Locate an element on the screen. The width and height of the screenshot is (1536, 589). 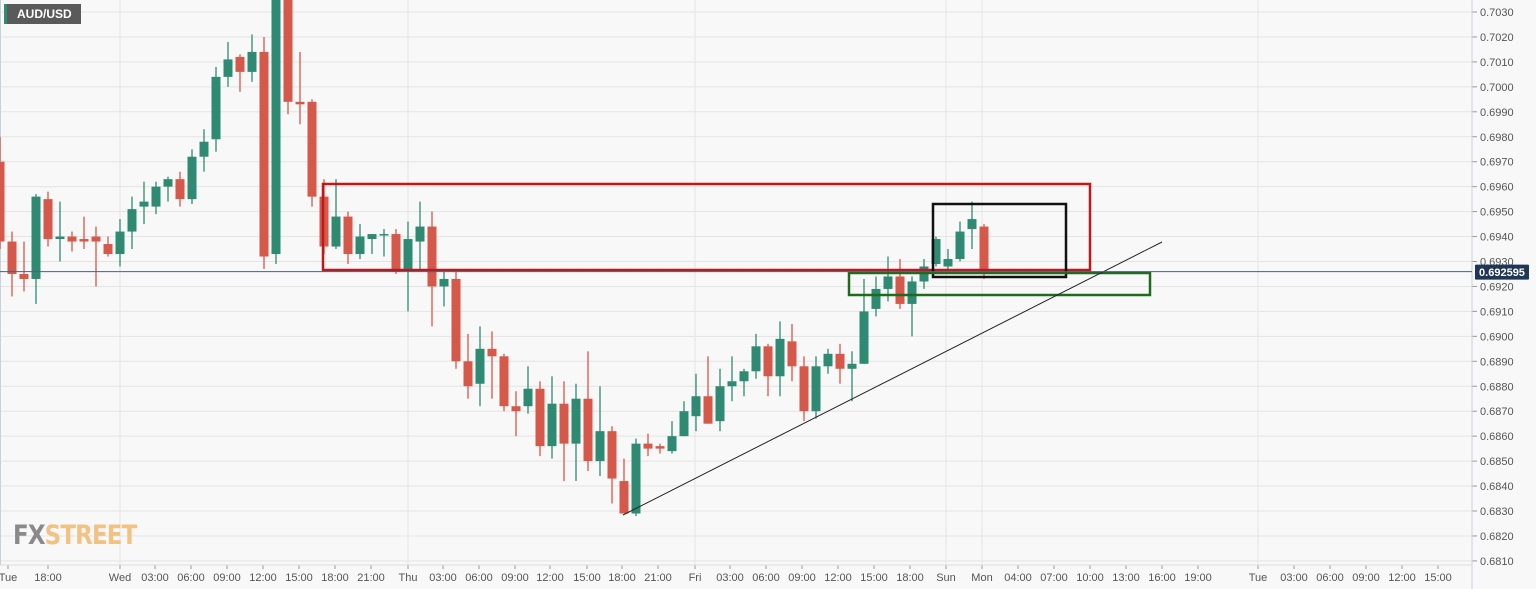
logo-part-fx: FX is located at coordinates (29, 535).